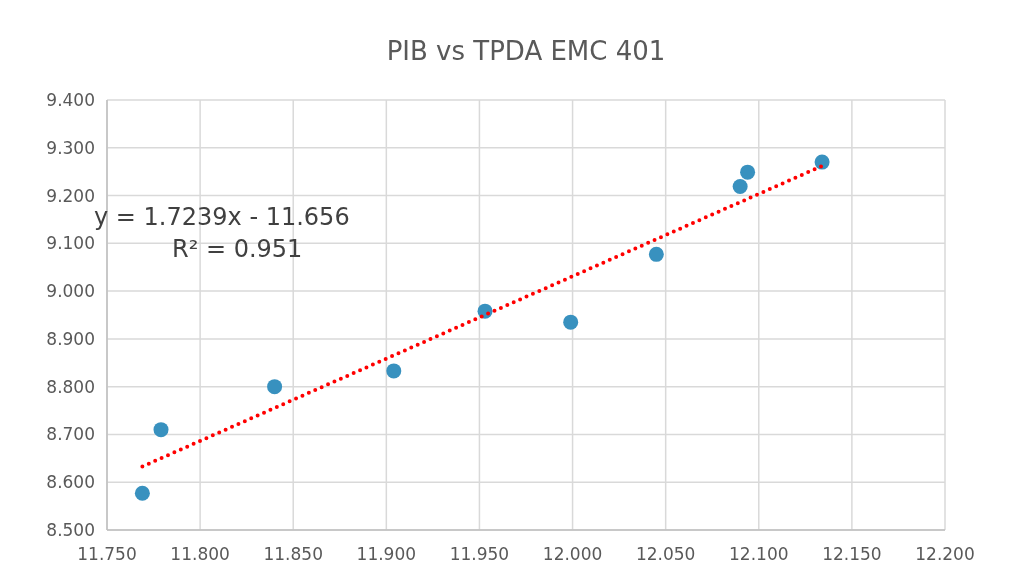 Image resolution: width=1011 pixels, height=580 pixels. I want to click on x-tick-label: 11.750, so click(107, 554).